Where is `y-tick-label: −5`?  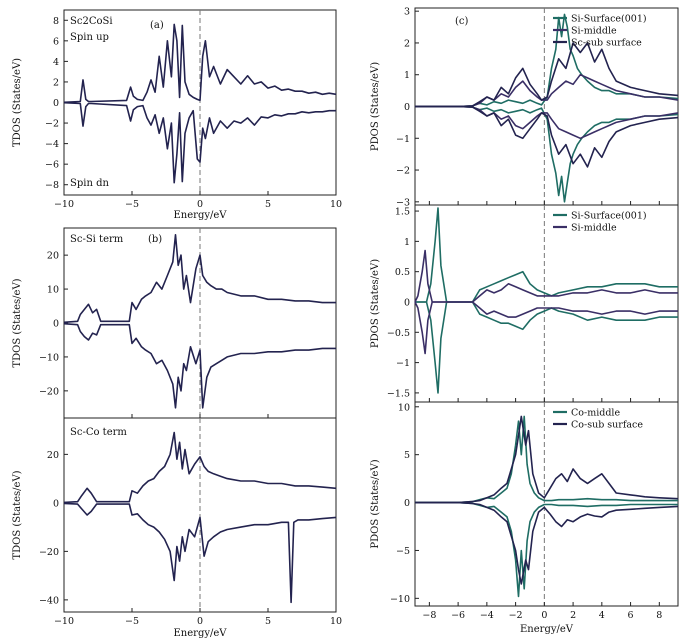
y-tick-label: −5 is located at coordinates (403, 551).